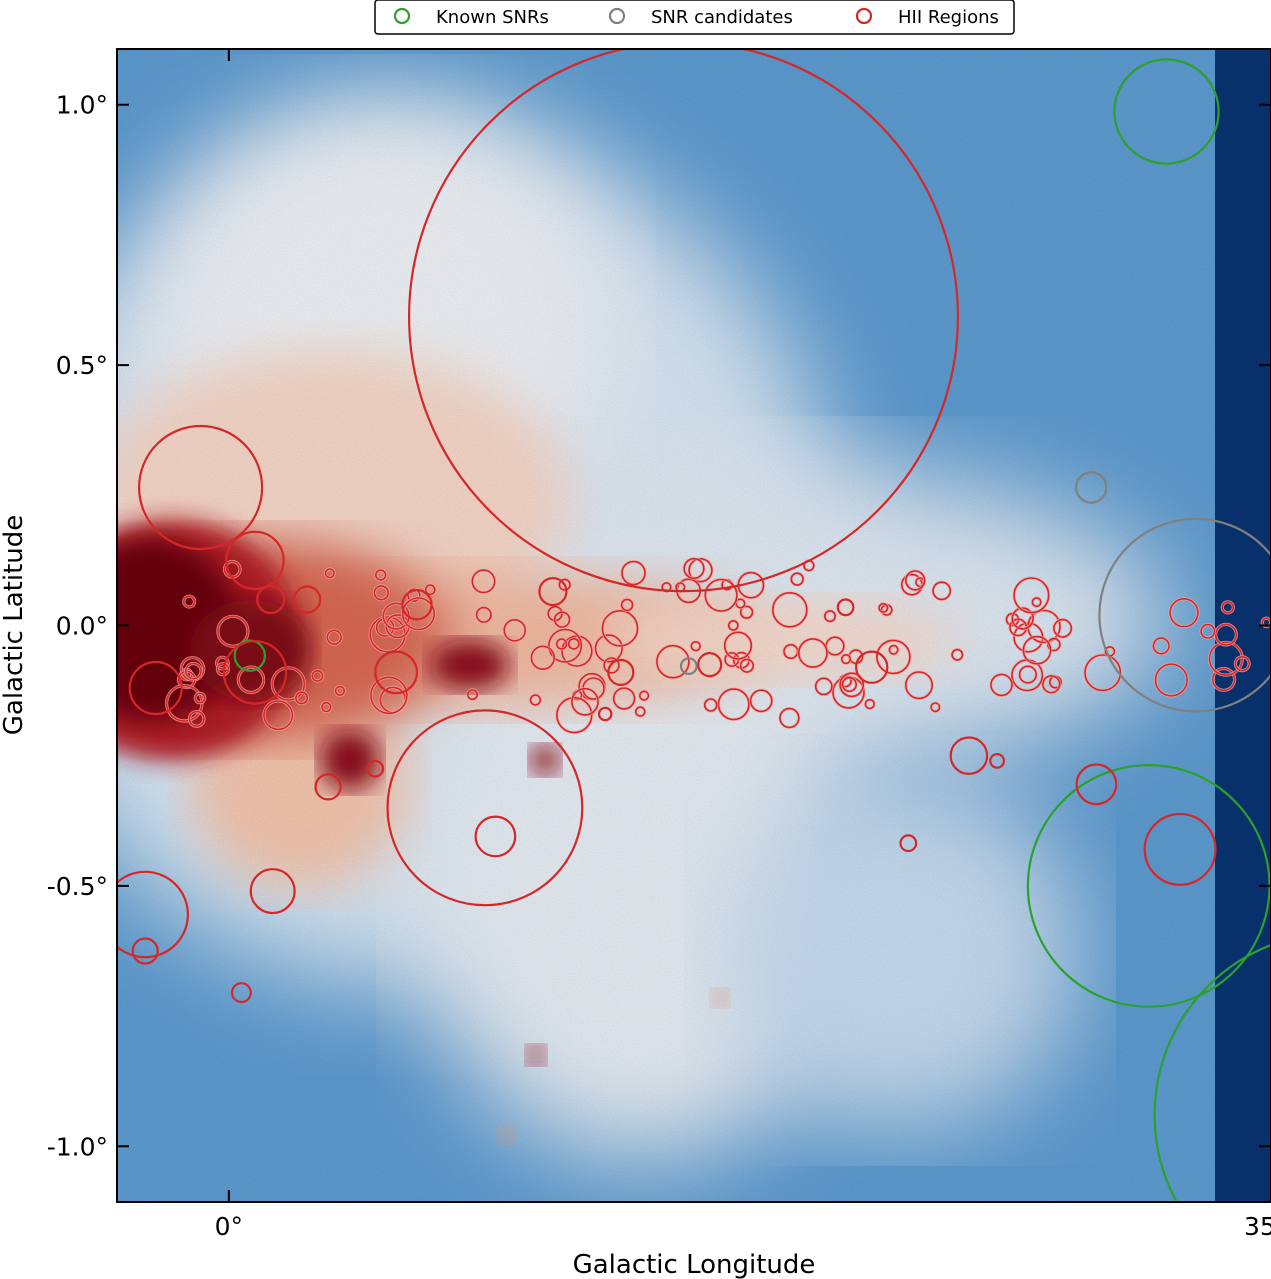  Describe the element at coordinates (948, 17) in the screenshot. I see `legend-label-hii-regions: HII Regions` at that location.